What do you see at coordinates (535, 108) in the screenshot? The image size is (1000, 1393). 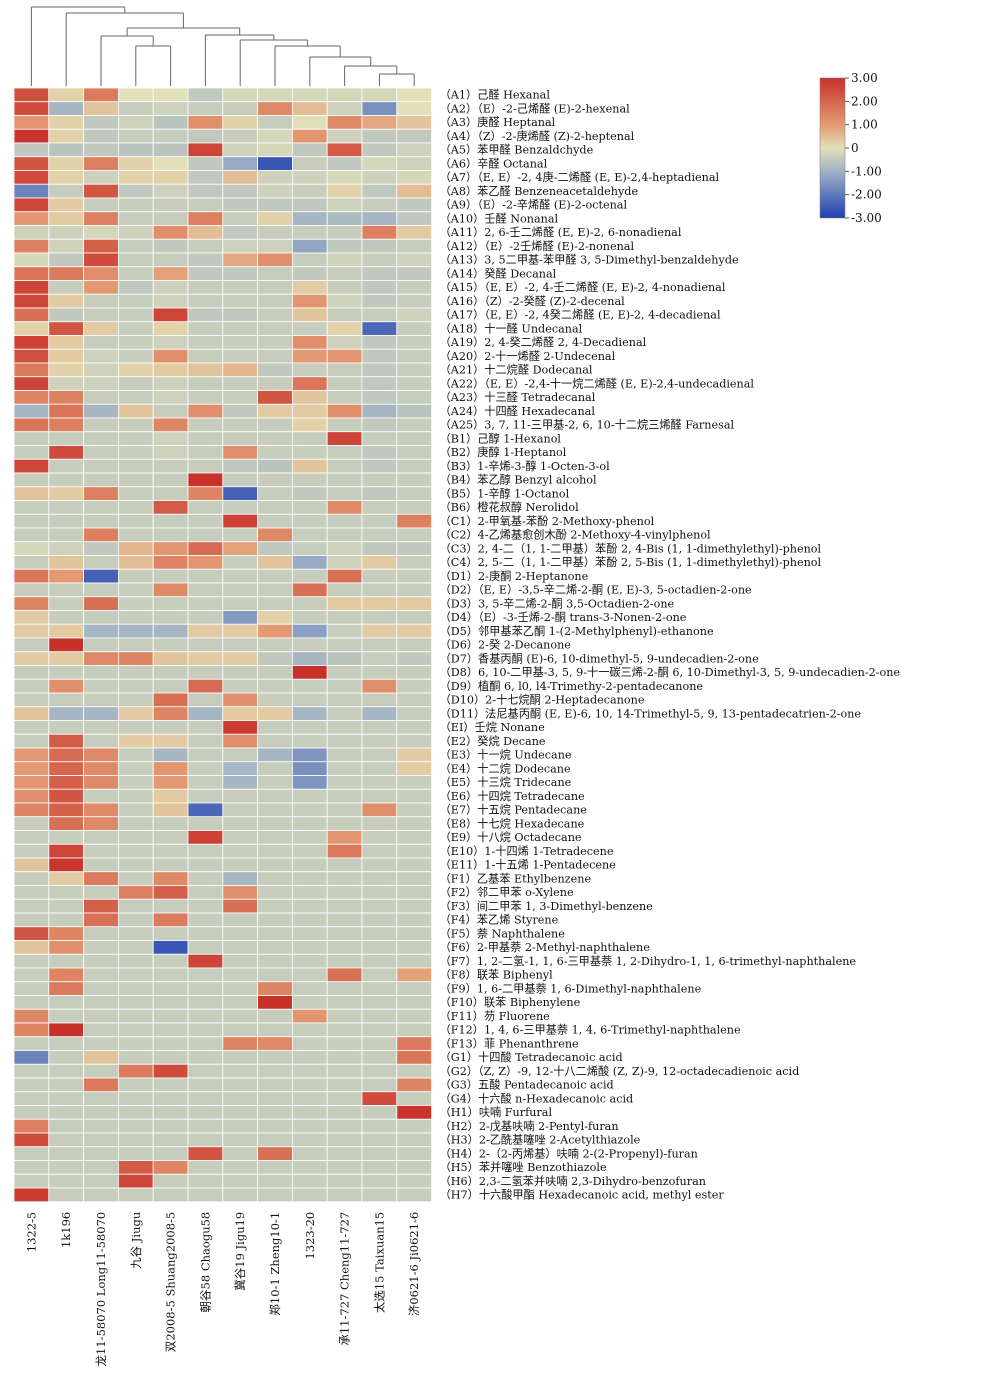 I see `row-label: （A2）（E）-2-己烯醛 (E)-2-hexenal` at bounding box center [535, 108].